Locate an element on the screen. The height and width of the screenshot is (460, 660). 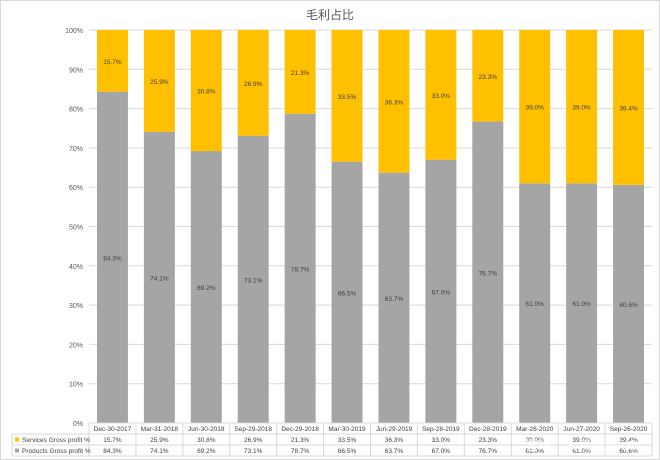
data-label-products: 66.5% is located at coordinates (347, 293).